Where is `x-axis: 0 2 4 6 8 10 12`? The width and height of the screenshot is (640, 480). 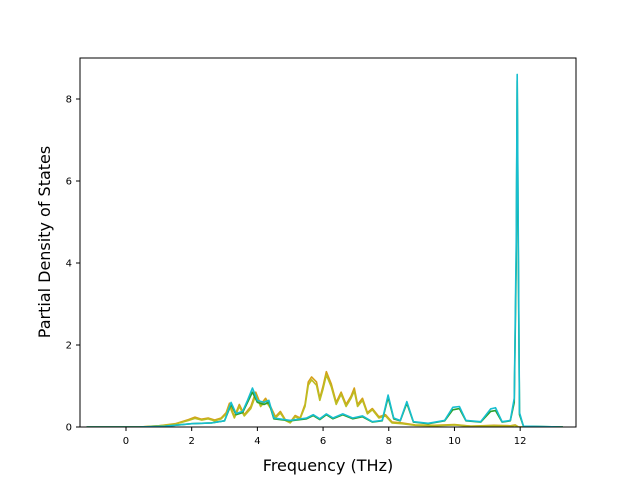 x-axis: 0 2 4 6 8 10 12 is located at coordinates (325, 437).